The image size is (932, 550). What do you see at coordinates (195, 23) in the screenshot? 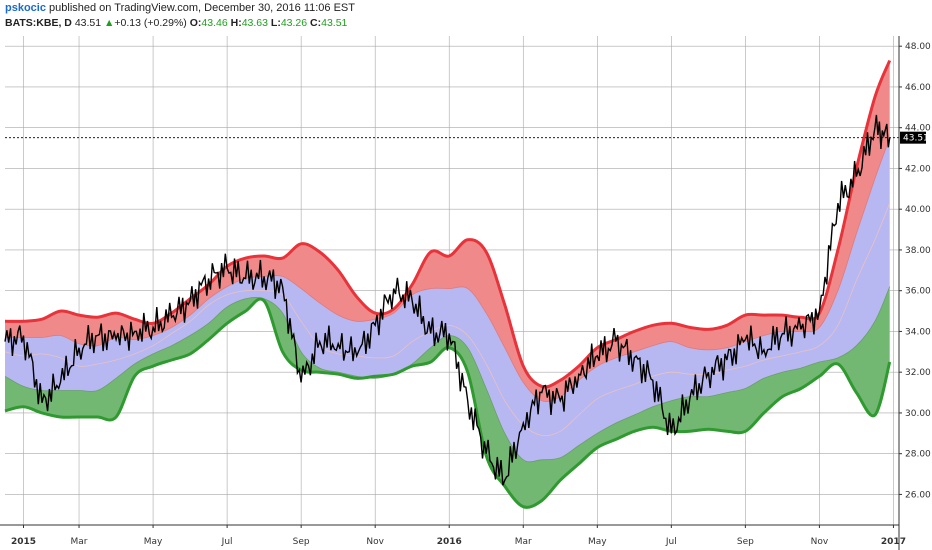
I see `open-label: O:` at bounding box center [195, 23].